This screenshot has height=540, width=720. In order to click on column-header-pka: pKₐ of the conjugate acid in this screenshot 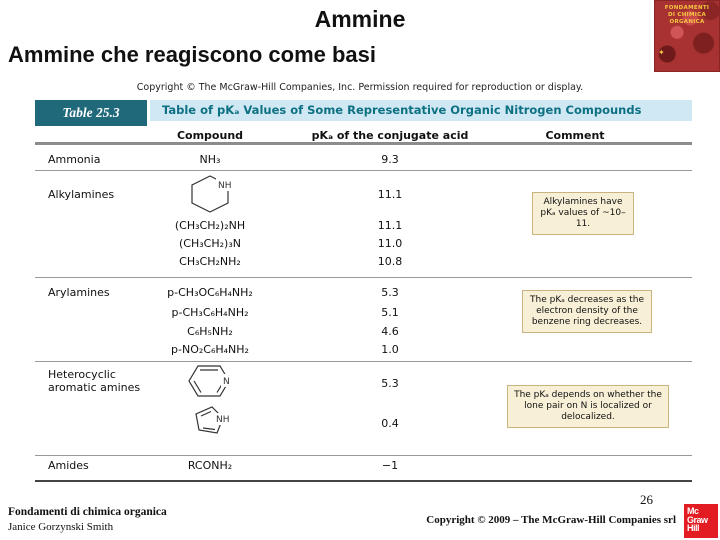, I will do `click(390, 135)`.